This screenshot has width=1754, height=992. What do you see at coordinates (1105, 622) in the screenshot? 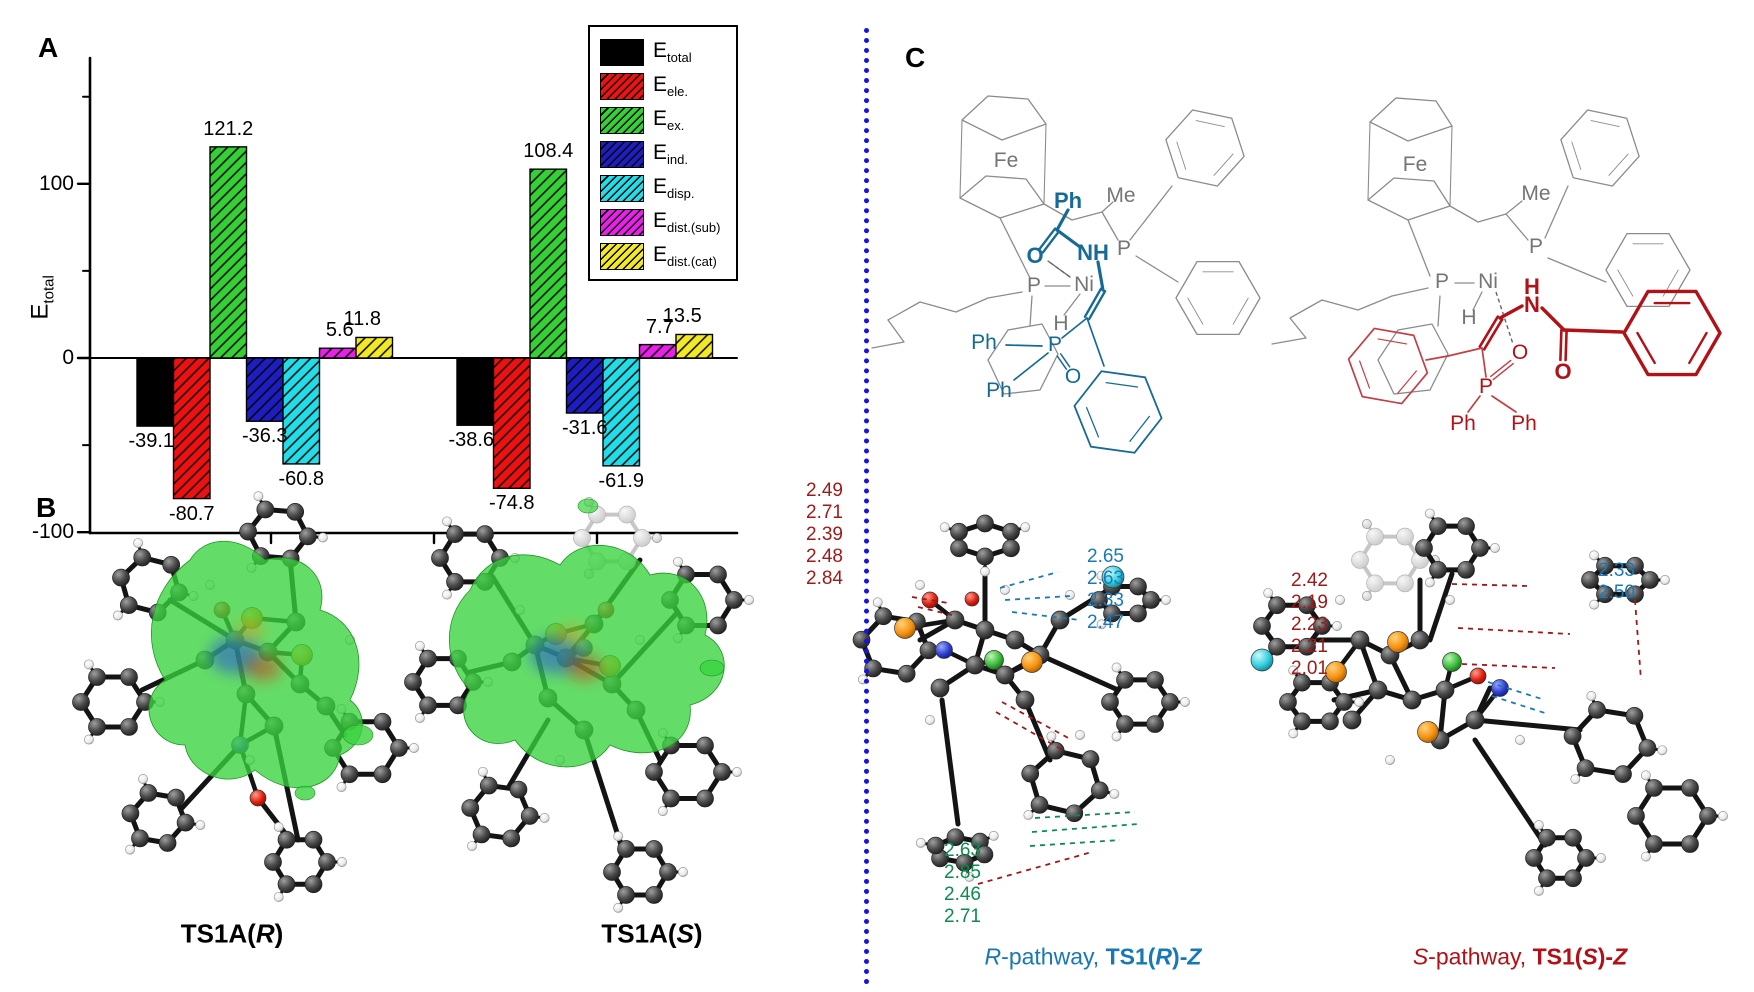
I see `distance-value: 2.47` at bounding box center [1105, 622].